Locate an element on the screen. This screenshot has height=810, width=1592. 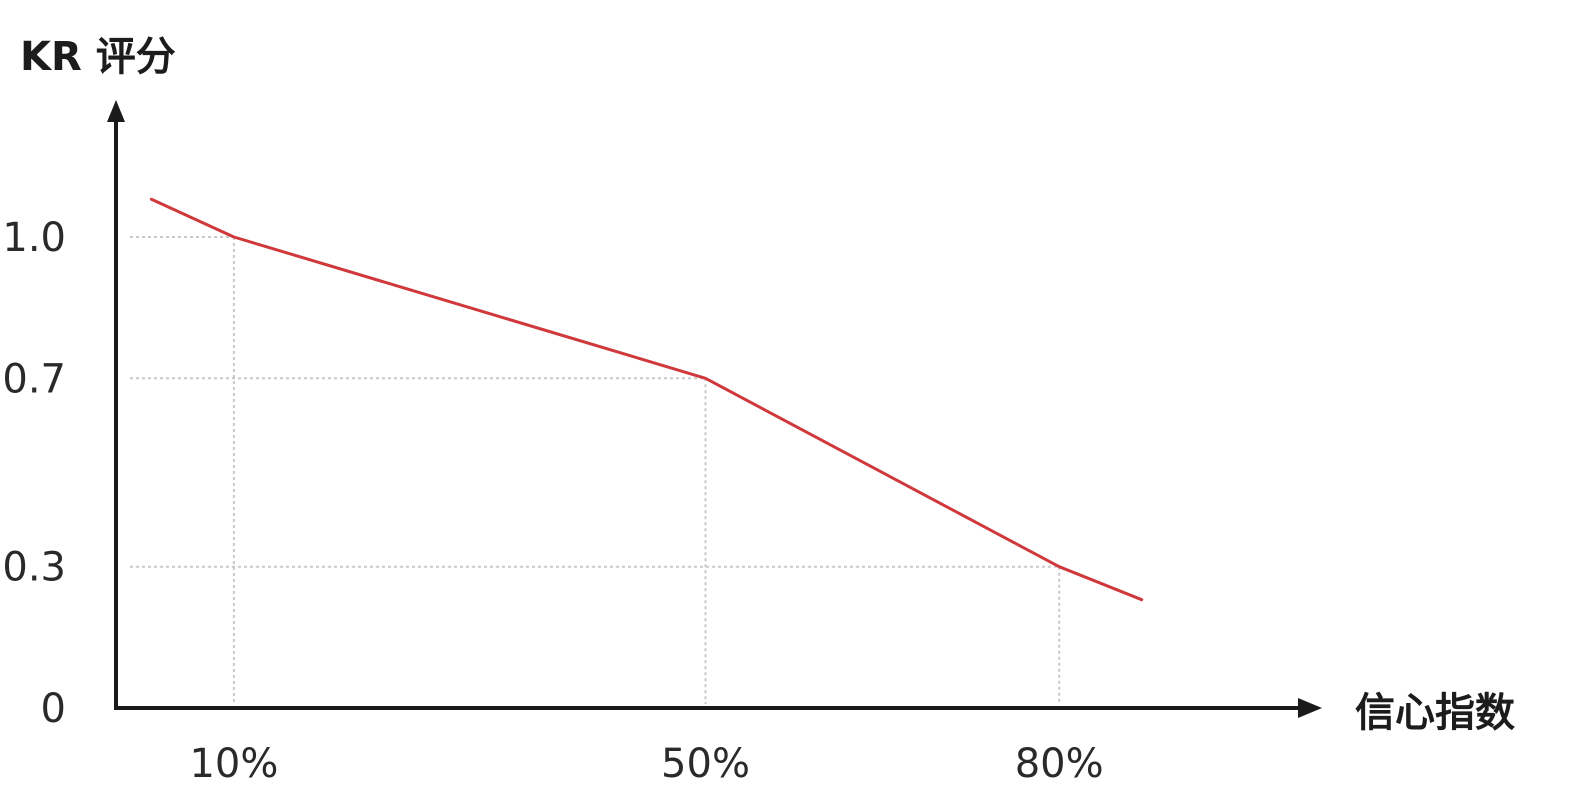
y-tick-label: 1.0 is located at coordinates (34, 238).